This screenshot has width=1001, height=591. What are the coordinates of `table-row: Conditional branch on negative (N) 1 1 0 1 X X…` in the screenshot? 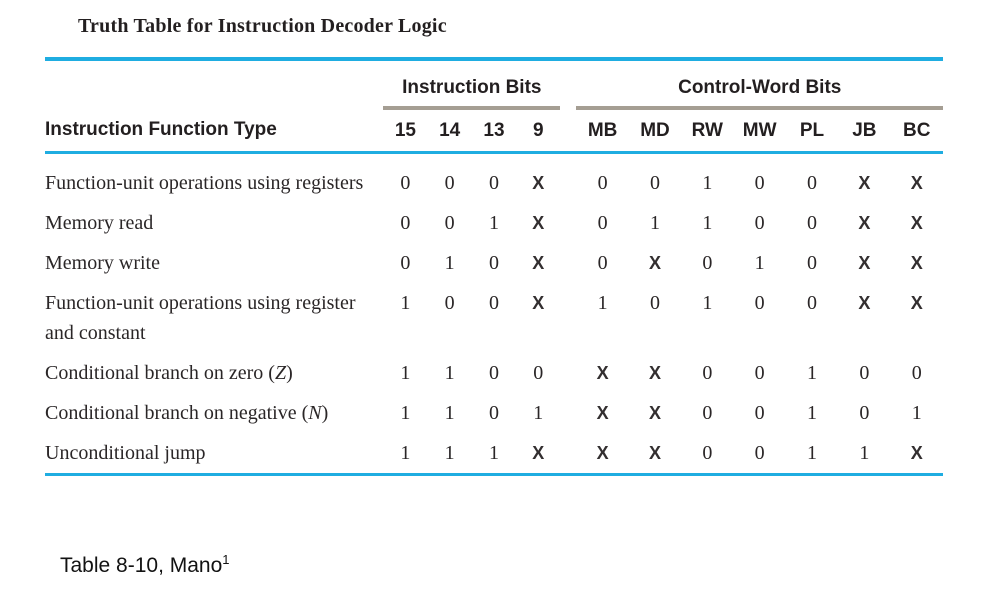 It's located at (494, 413).